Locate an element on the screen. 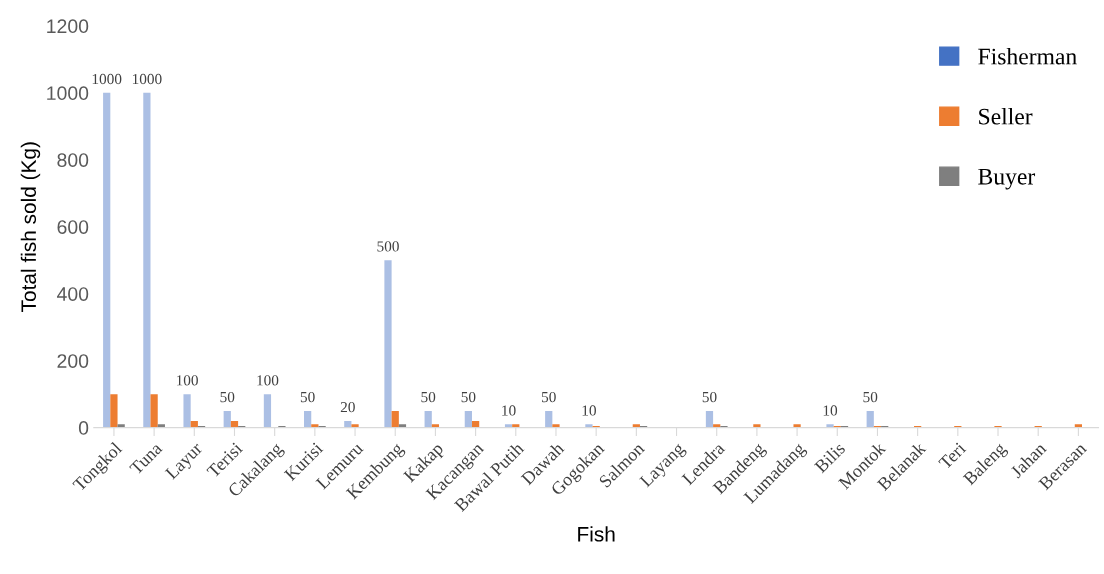 The width and height of the screenshot is (1104, 574). y-tick-label: 600 is located at coordinates (73, 227).